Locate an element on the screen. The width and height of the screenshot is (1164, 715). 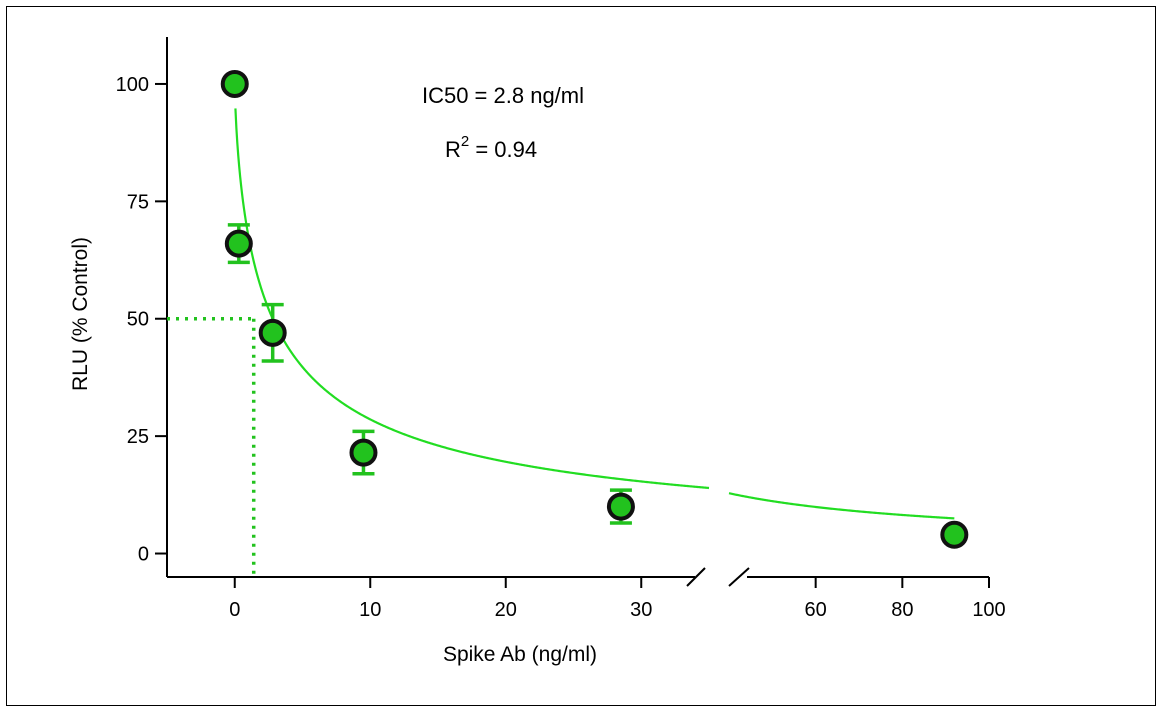
x-tick-label: 60 is located at coordinates (816, 610).